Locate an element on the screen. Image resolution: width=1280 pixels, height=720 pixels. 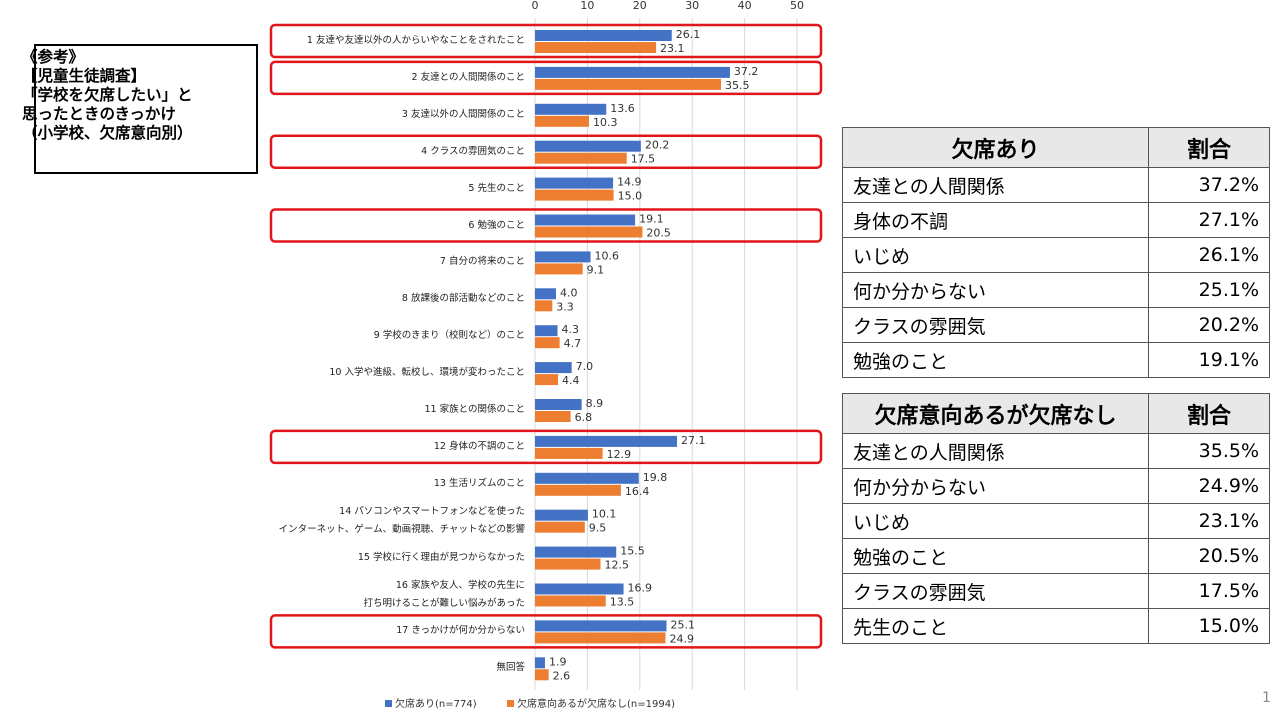
row: クラスの雰囲気 20.2% is located at coordinates (1056, 325).